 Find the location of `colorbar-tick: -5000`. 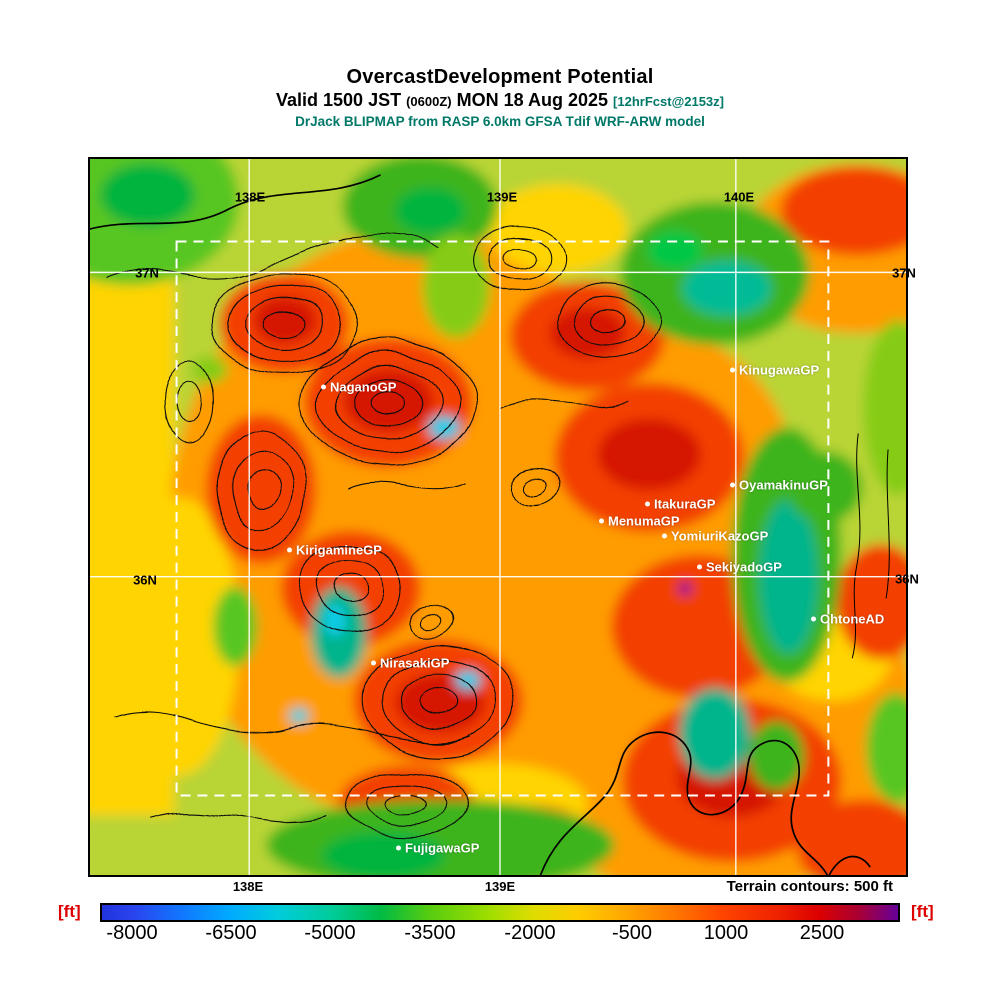

colorbar-tick: -5000 is located at coordinates (330, 933).